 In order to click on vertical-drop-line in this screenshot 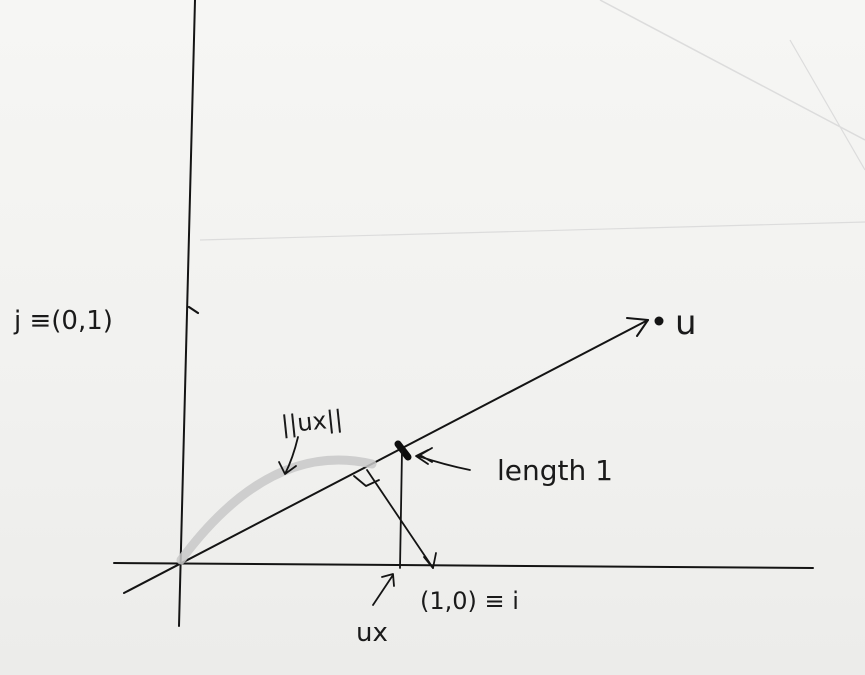, I will do `click(401, 509)`.